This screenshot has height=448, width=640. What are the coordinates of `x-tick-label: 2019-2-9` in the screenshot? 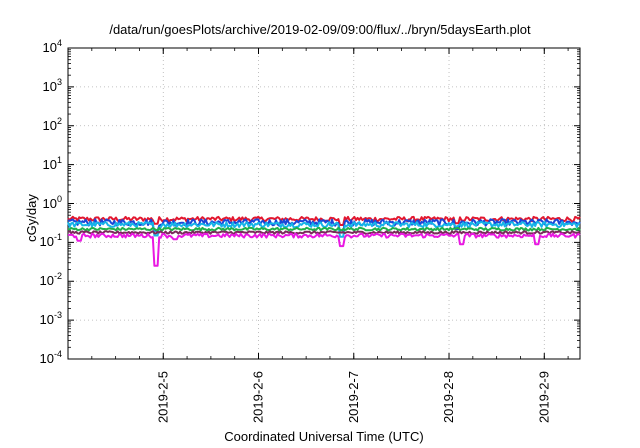 It's located at (543, 397).